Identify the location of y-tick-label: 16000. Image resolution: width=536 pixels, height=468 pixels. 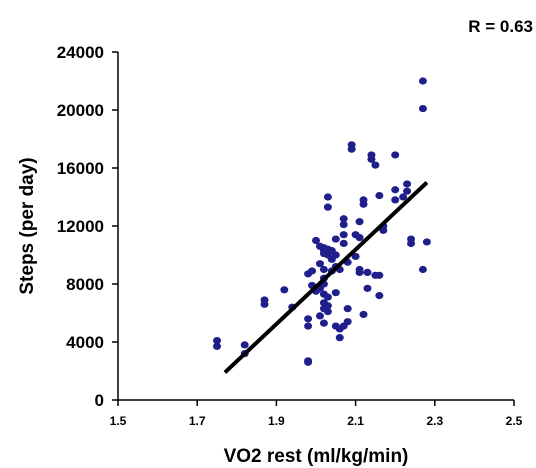
(80, 168).